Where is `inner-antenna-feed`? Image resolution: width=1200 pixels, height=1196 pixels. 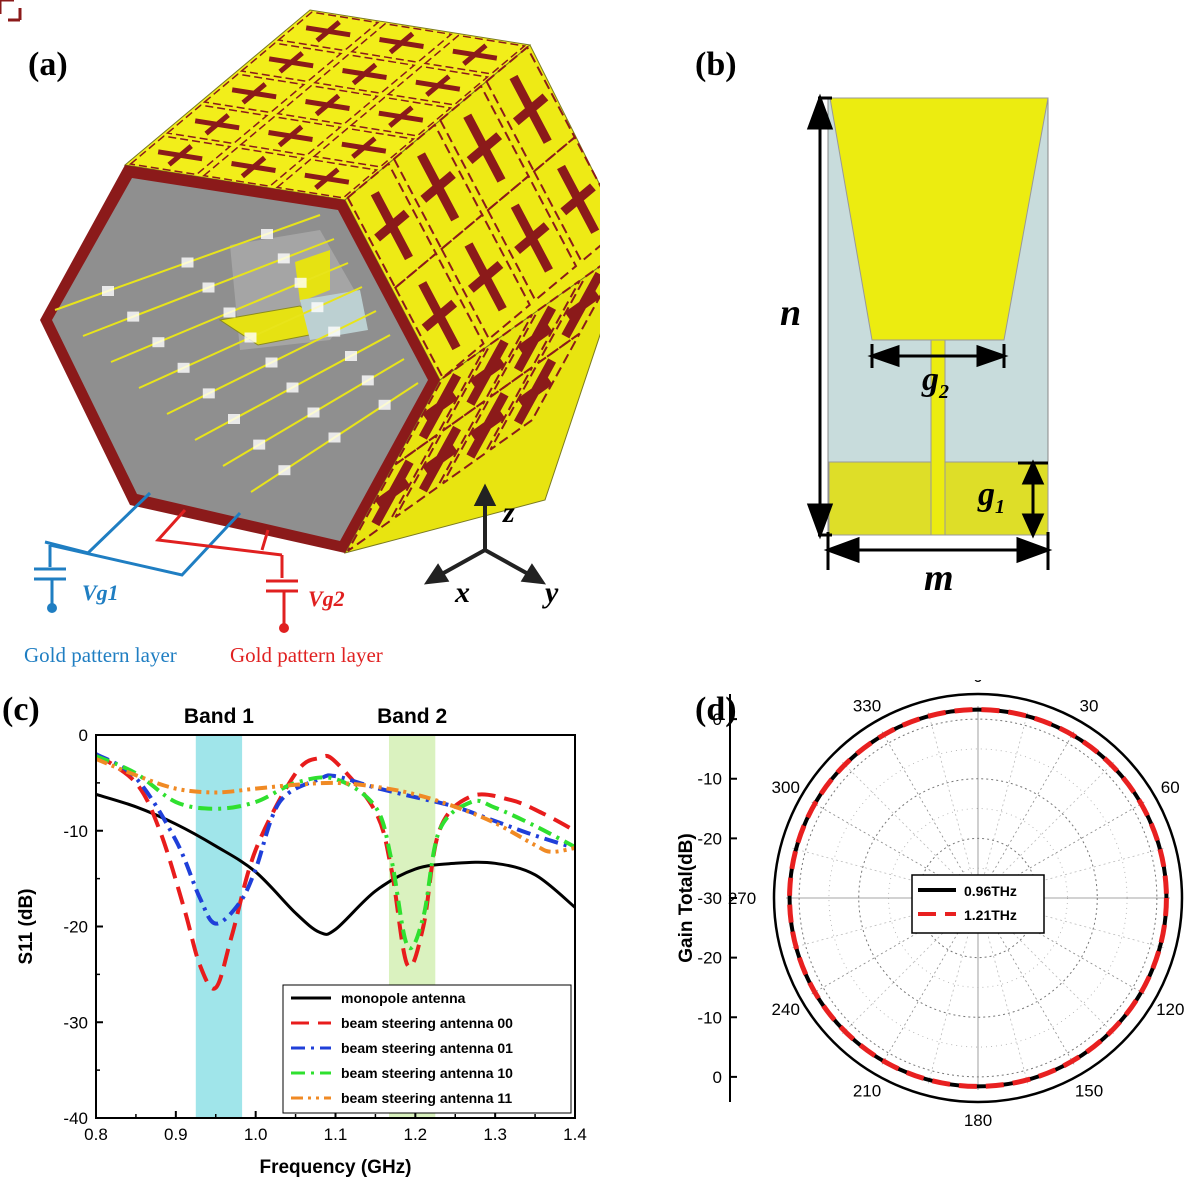
inner-antenna-feed is located at coordinates (312, 276).